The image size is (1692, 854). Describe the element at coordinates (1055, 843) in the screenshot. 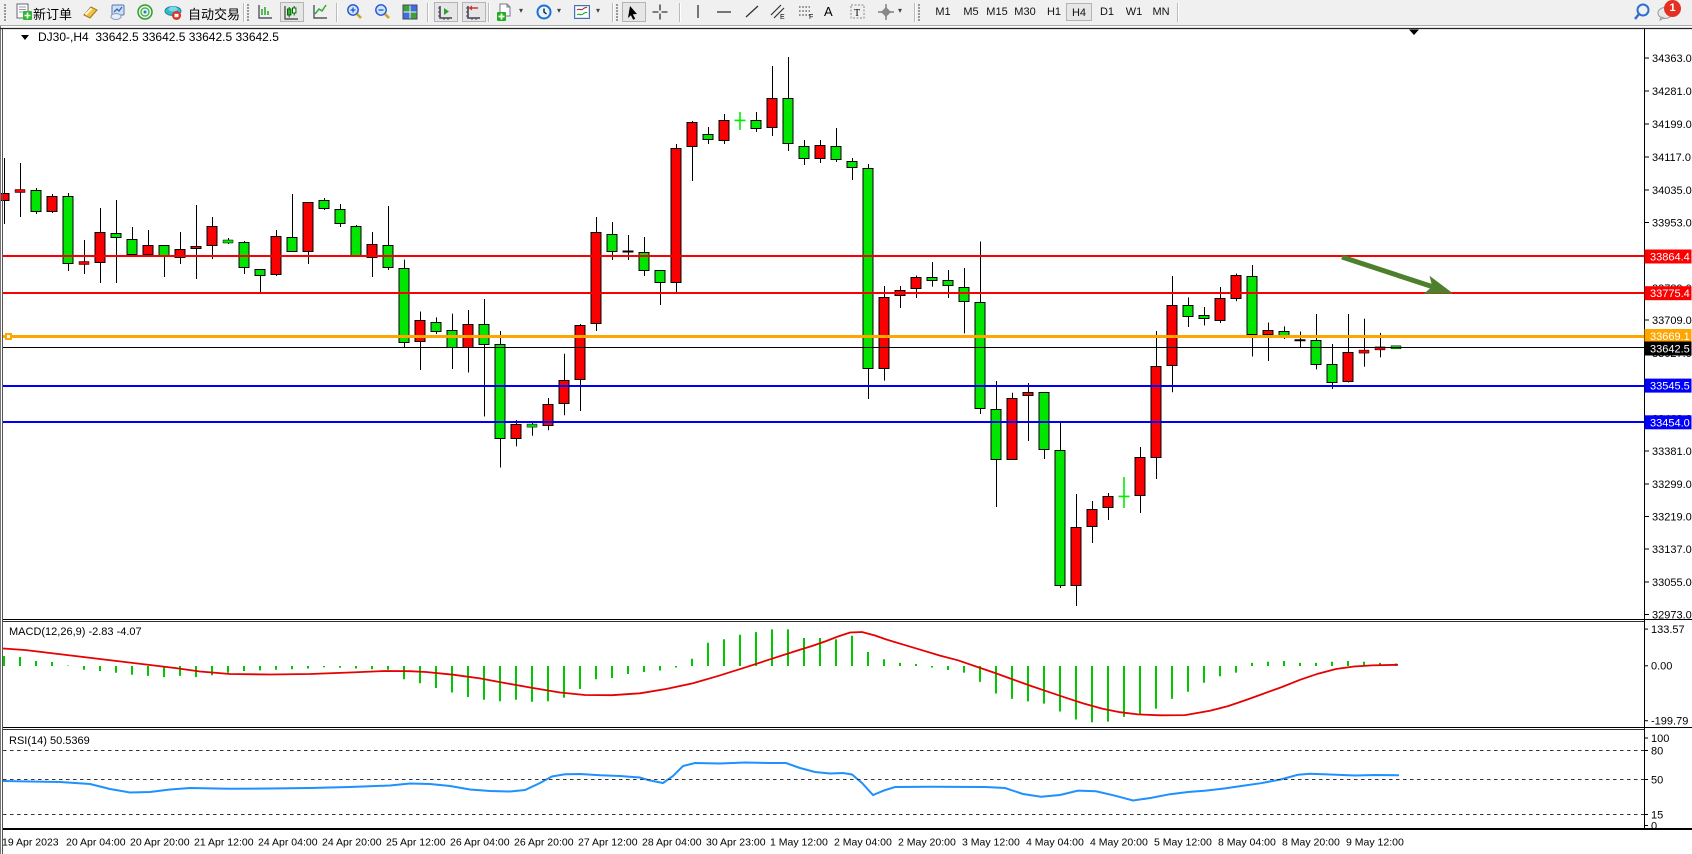

I see `svg-text: 4 May 04:00` at that location.